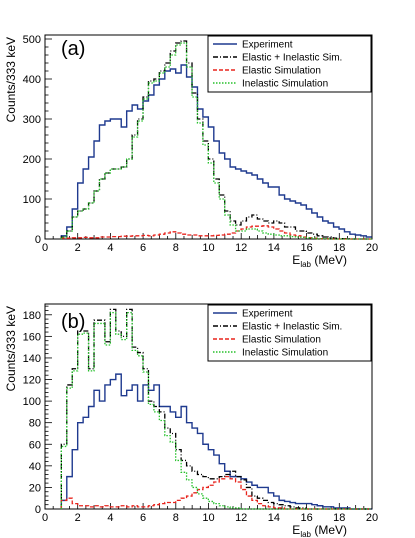 The image size is (415, 538). What do you see at coordinates (32, 40) in the screenshot?
I see `y-tick-label: 500` at bounding box center [32, 40].